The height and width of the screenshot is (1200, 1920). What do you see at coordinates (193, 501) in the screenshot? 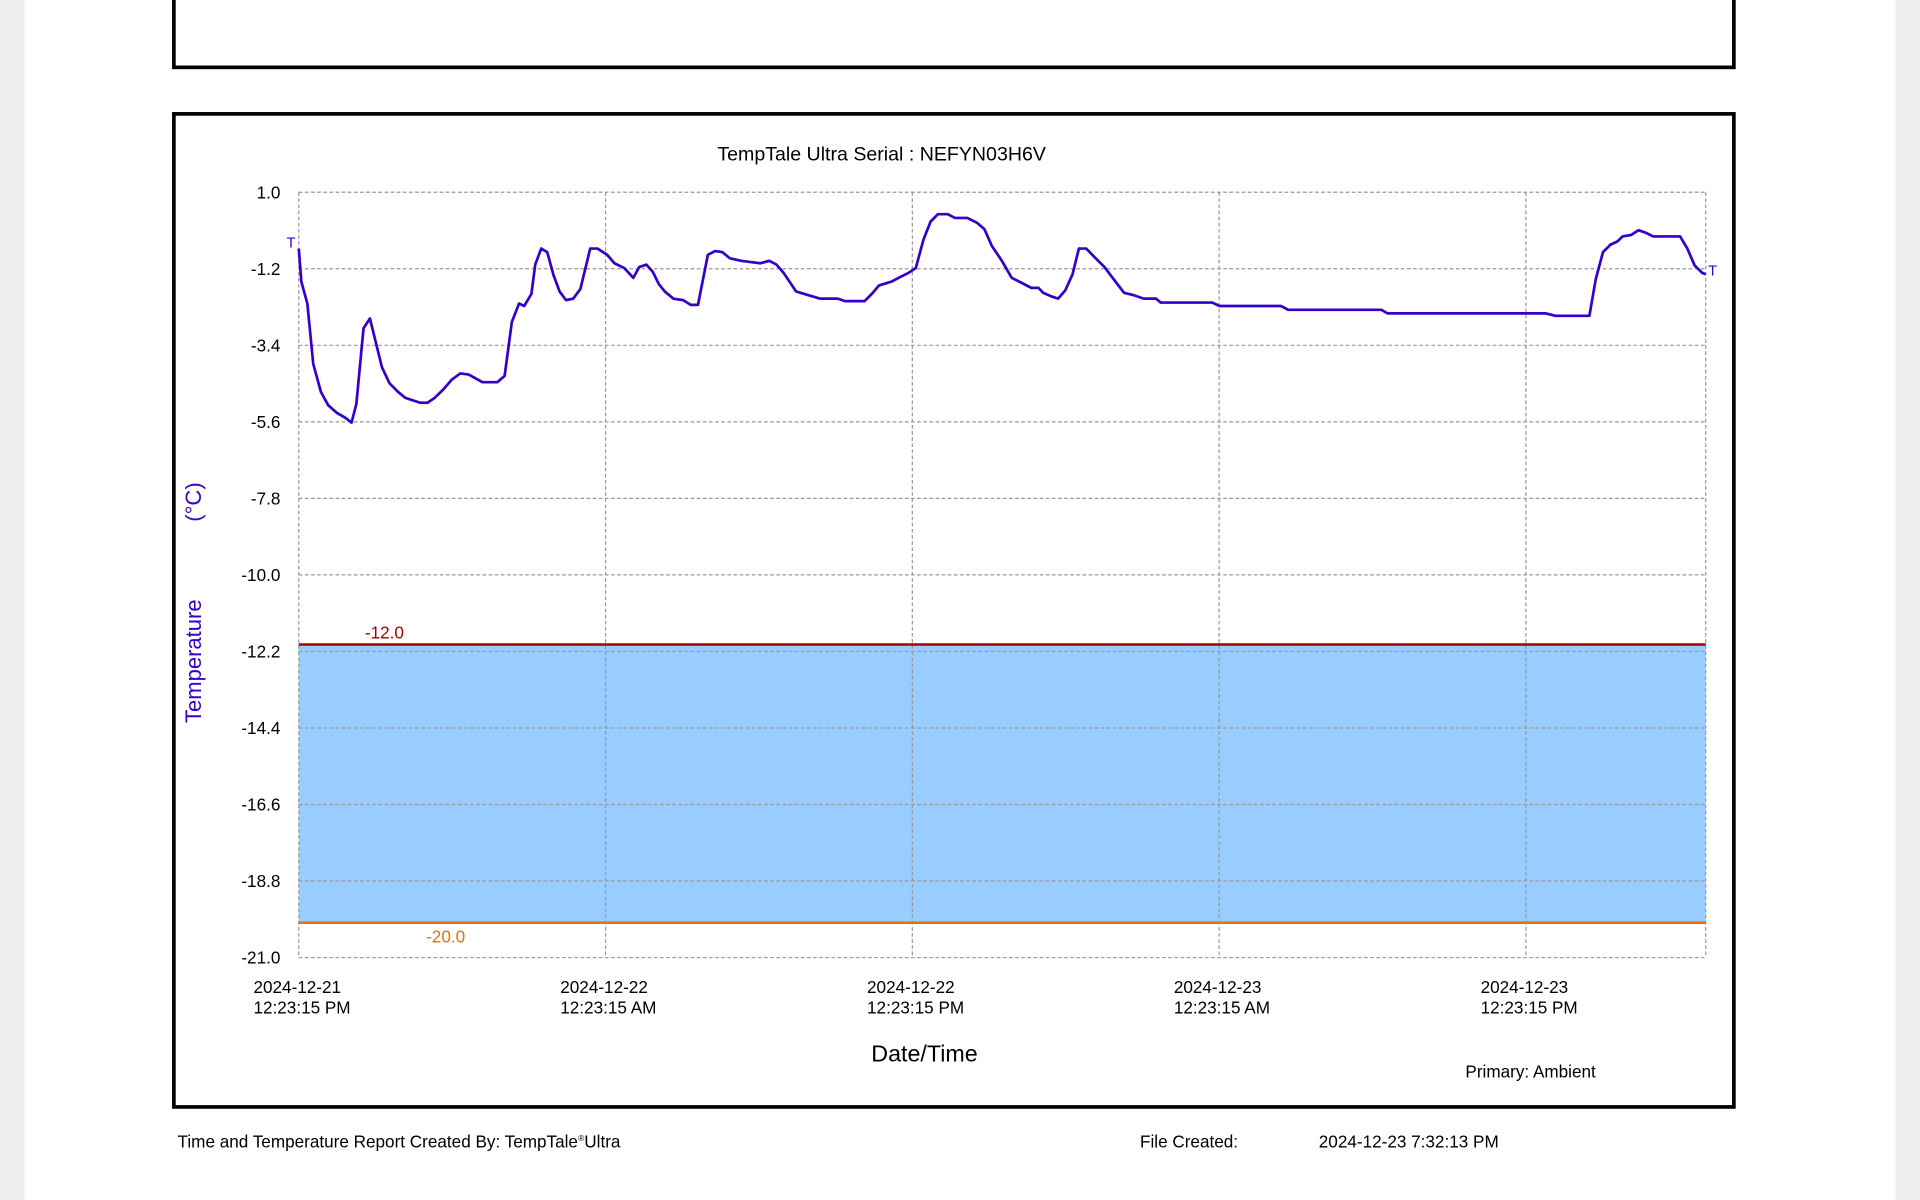
I see `y-axis-unit: (°C)` at bounding box center [193, 501].